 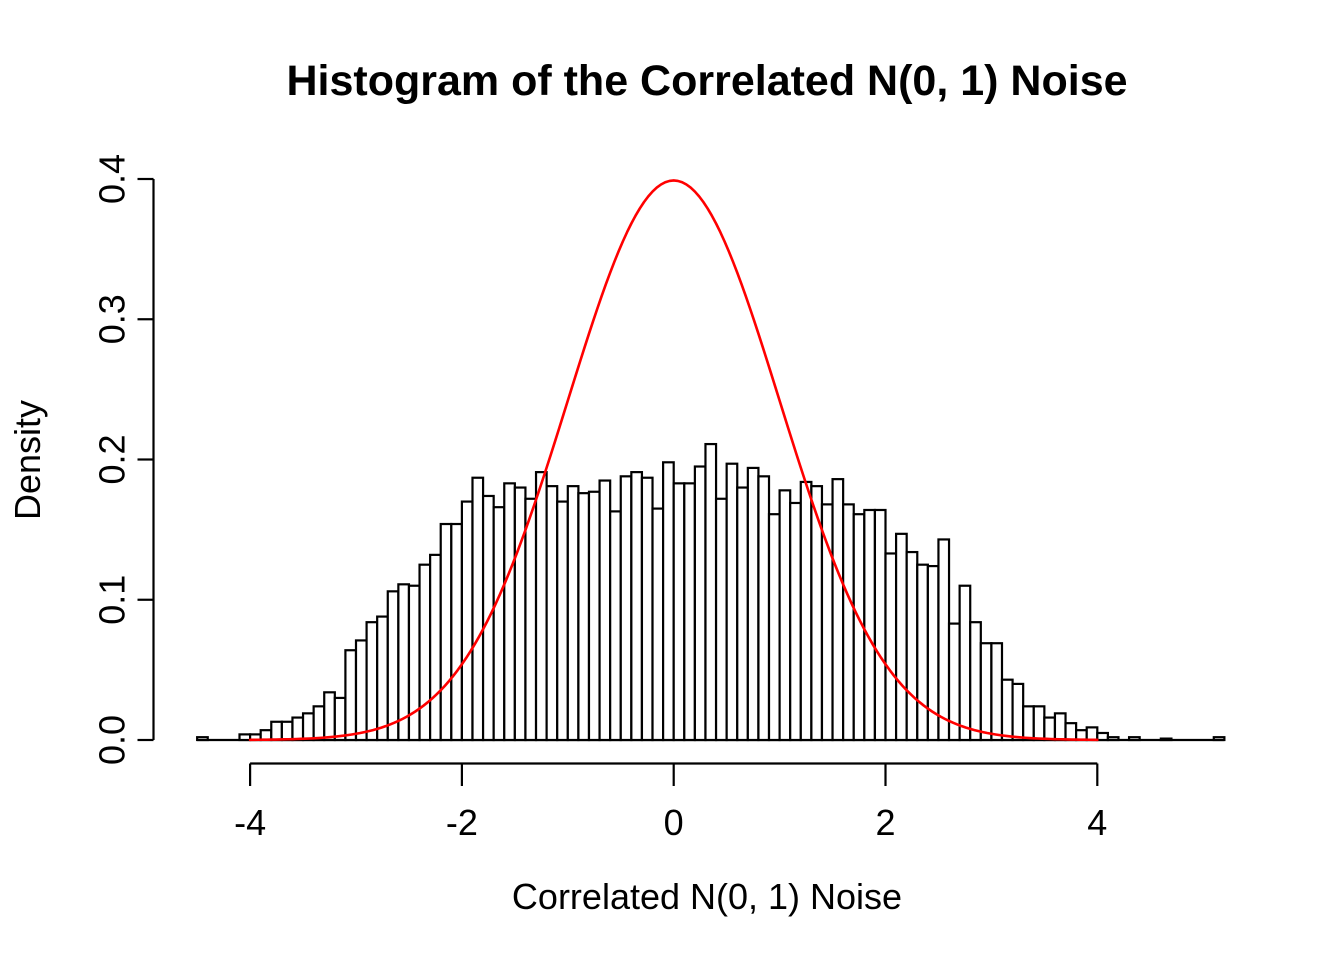 I want to click on x-tick-label: 2, so click(x=885, y=822).